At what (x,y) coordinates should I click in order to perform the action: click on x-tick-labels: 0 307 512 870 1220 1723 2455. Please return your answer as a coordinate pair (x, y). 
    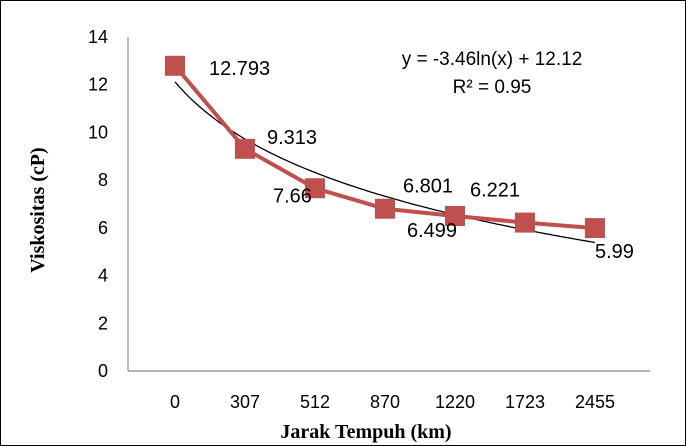
    Looking at the image, I should click on (392, 402).